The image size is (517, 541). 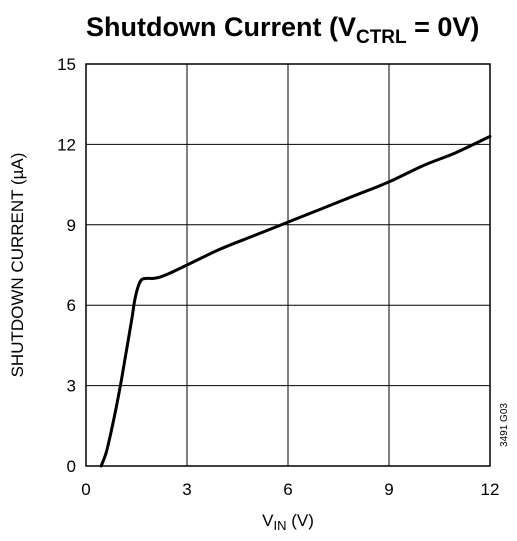 What do you see at coordinates (71, 225) in the screenshot?
I see `y-tick-label: 9` at bounding box center [71, 225].